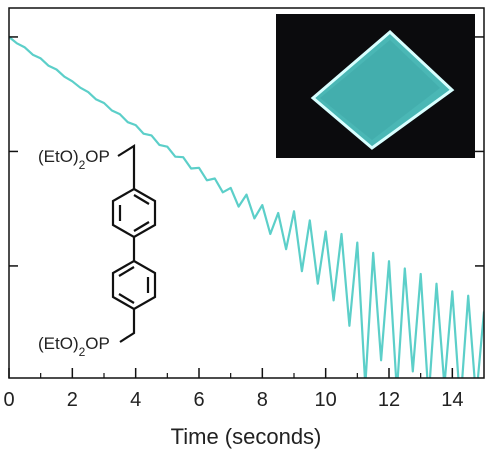  What do you see at coordinates (389, 400) in the screenshot?
I see `x-tick-label: 12` at bounding box center [389, 400].